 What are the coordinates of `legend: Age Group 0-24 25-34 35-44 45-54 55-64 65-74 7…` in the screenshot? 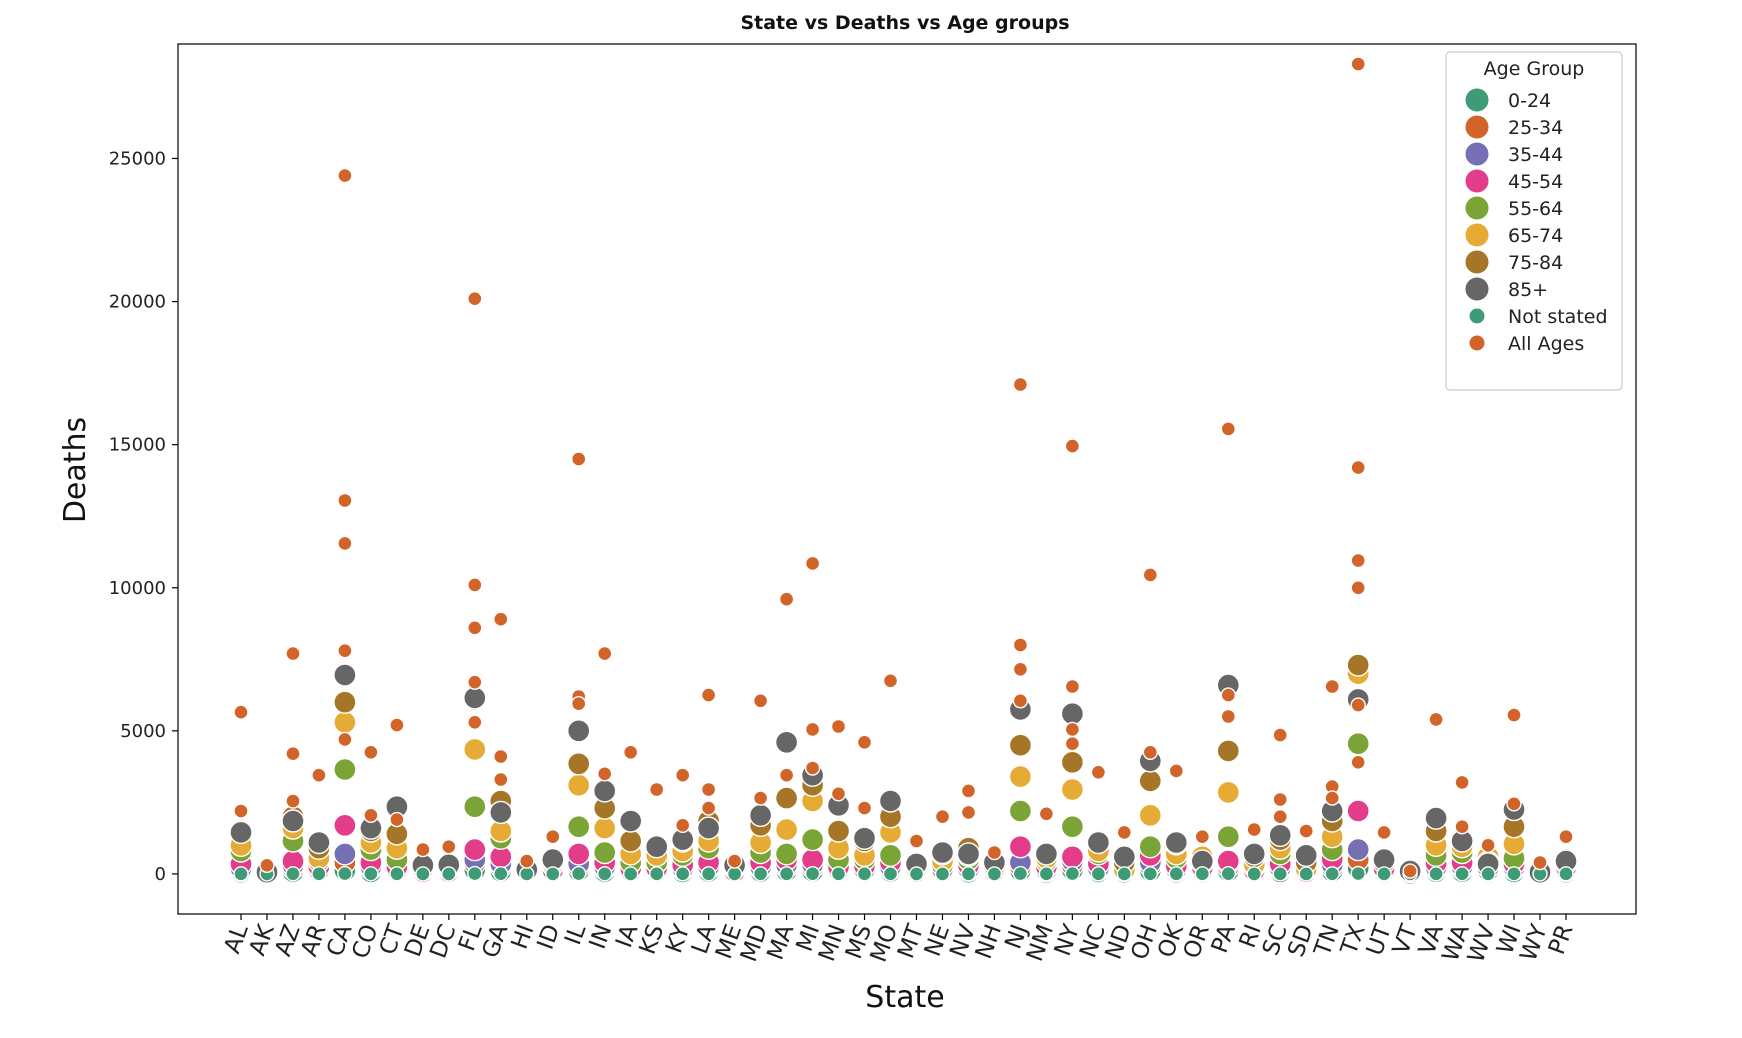 It's located at (1534, 221).